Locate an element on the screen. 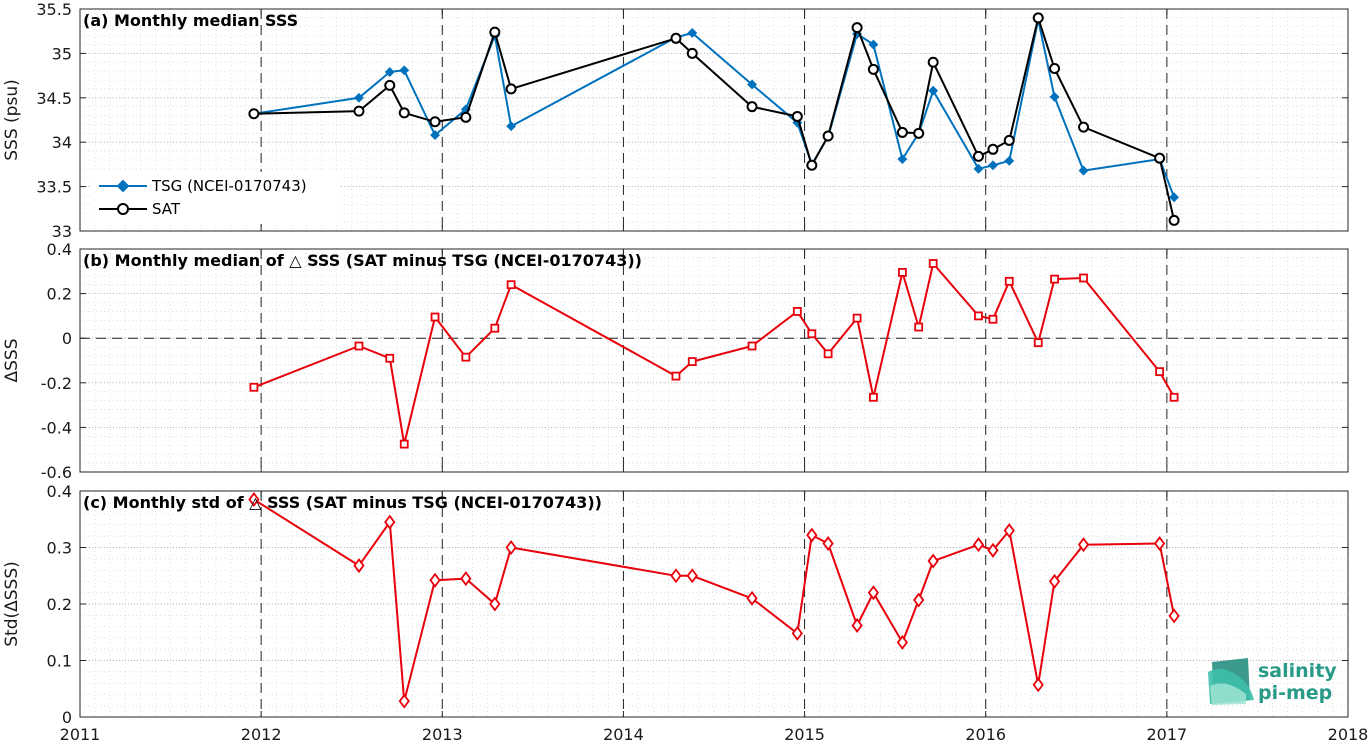  x-tick-label: 2013 is located at coordinates (442, 734).